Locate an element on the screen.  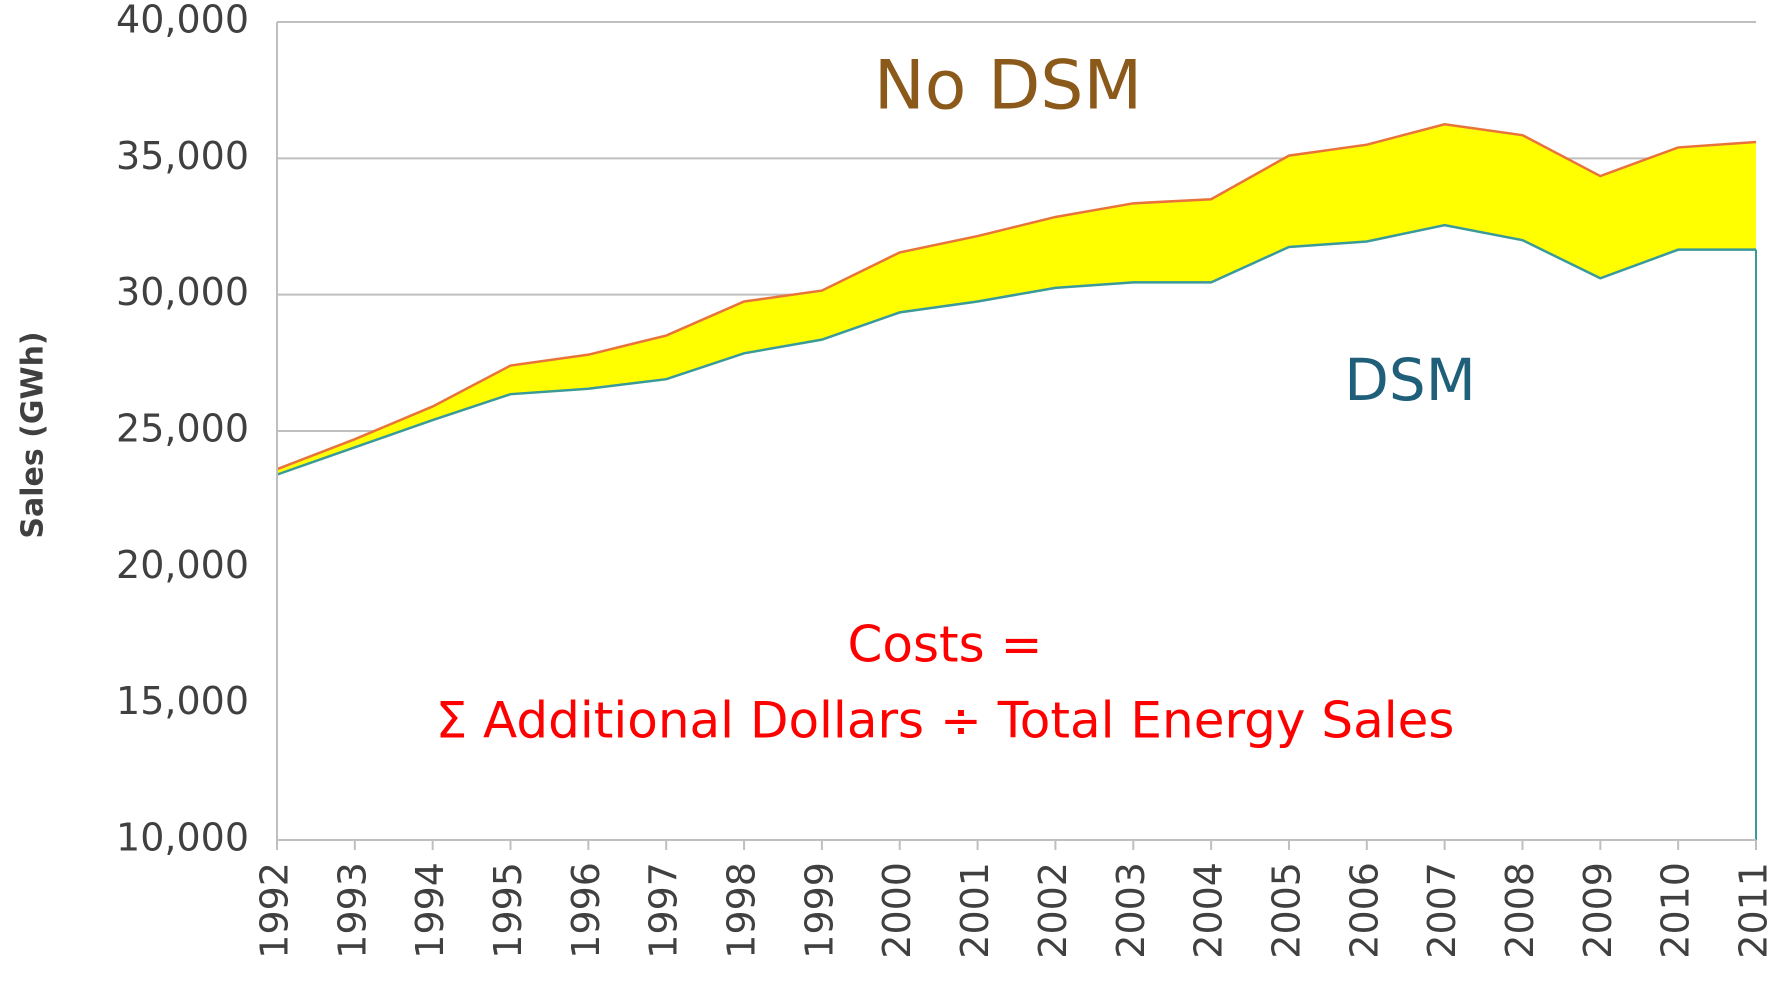
x-tick-label: 2003 is located at coordinates (1131, 910).